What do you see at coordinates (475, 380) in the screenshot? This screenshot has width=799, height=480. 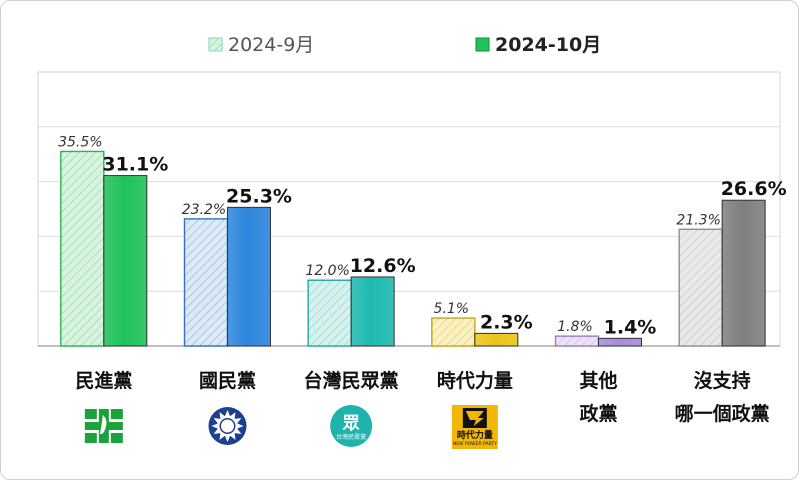 I see `category-label-4-1: 時代力量` at bounding box center [475, 380].